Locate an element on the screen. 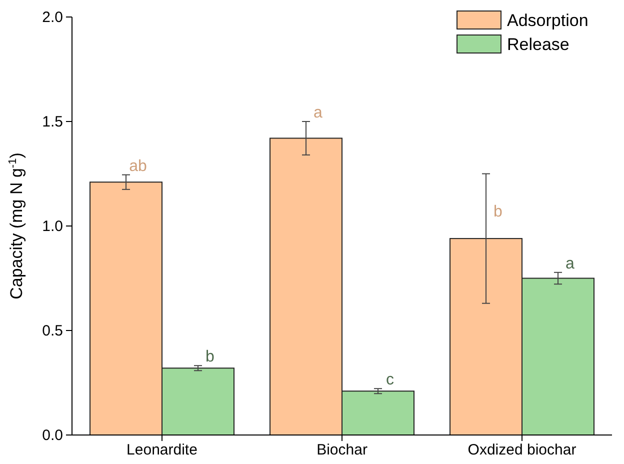 This screenshot has height=464, width=624. y-tick-label: 0.5 is located at coordinates (52, 331).